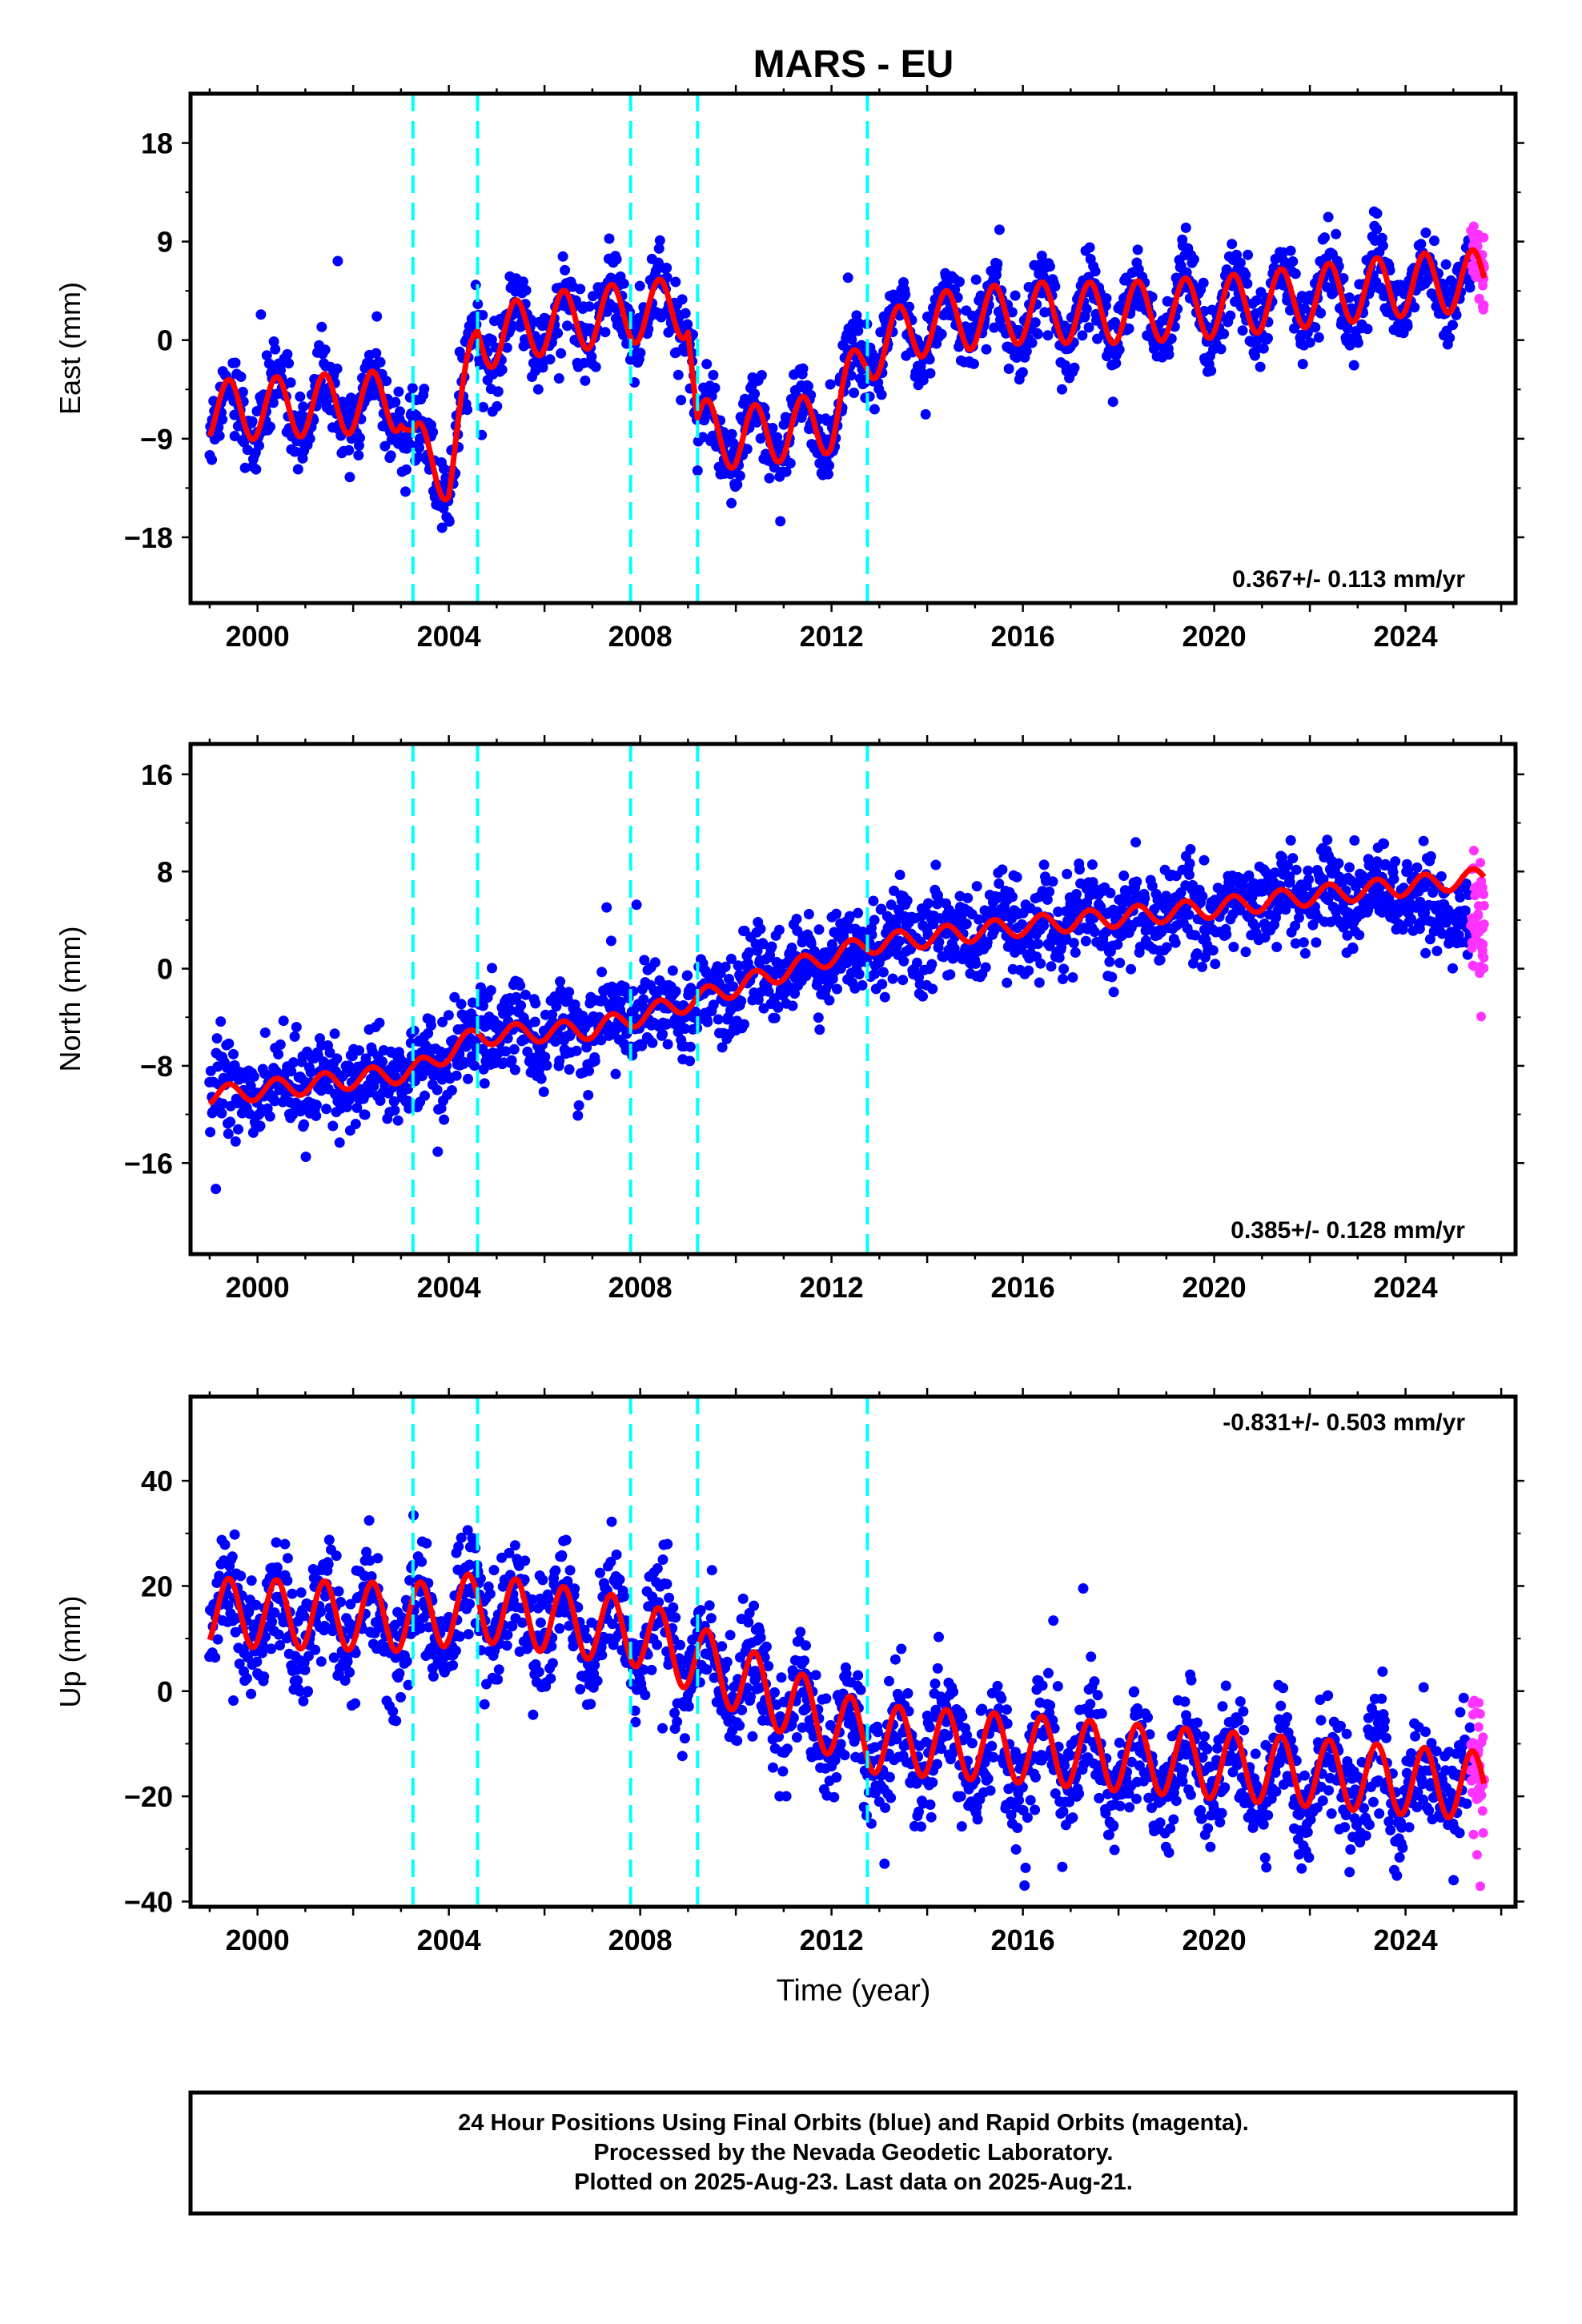 The image size is (1582, 2324). I want to click on north-rapid-point, so click(1481, 863).